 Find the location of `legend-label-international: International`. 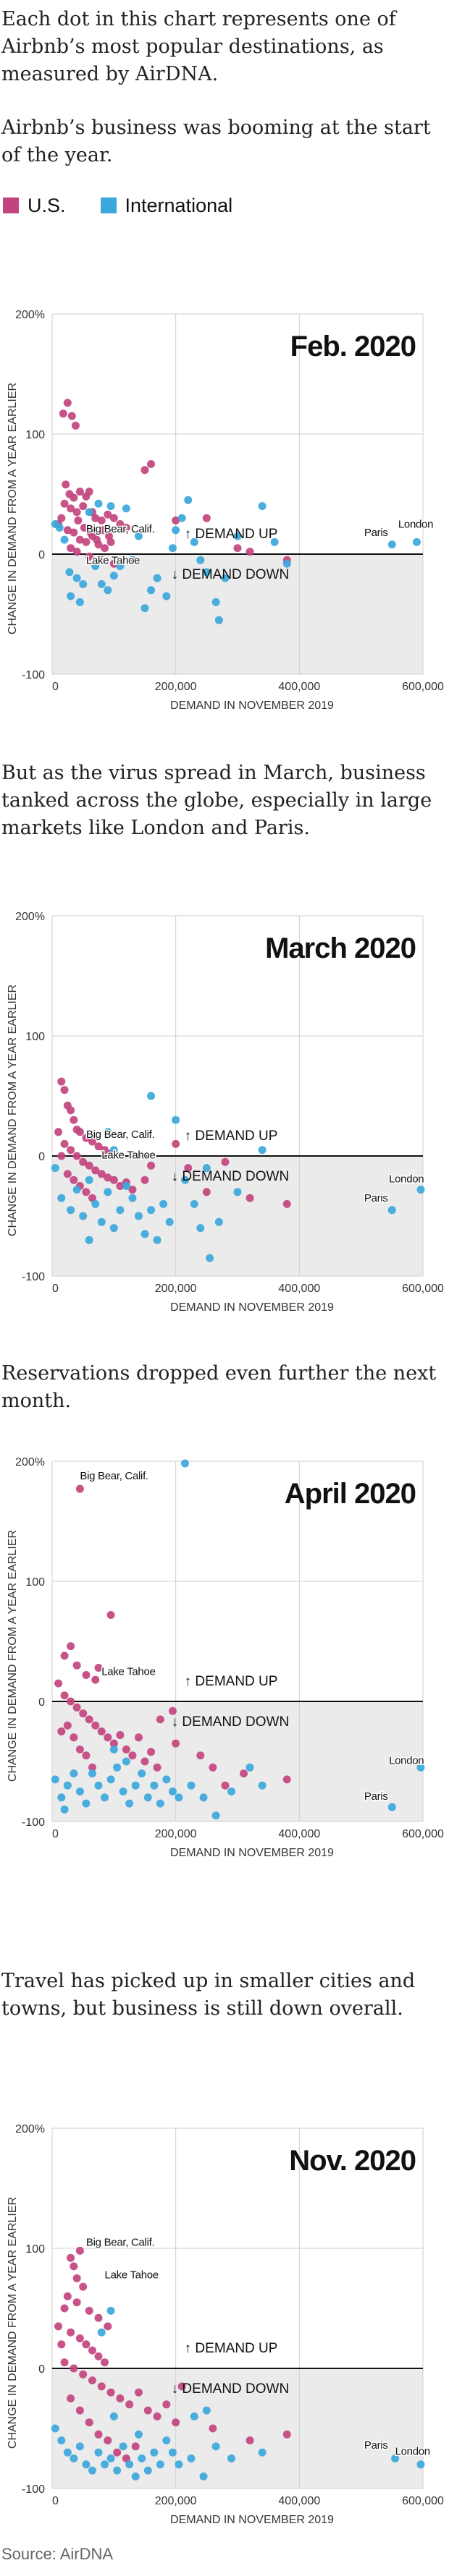

legend-label-international: International is located at coordinates (179, 205).